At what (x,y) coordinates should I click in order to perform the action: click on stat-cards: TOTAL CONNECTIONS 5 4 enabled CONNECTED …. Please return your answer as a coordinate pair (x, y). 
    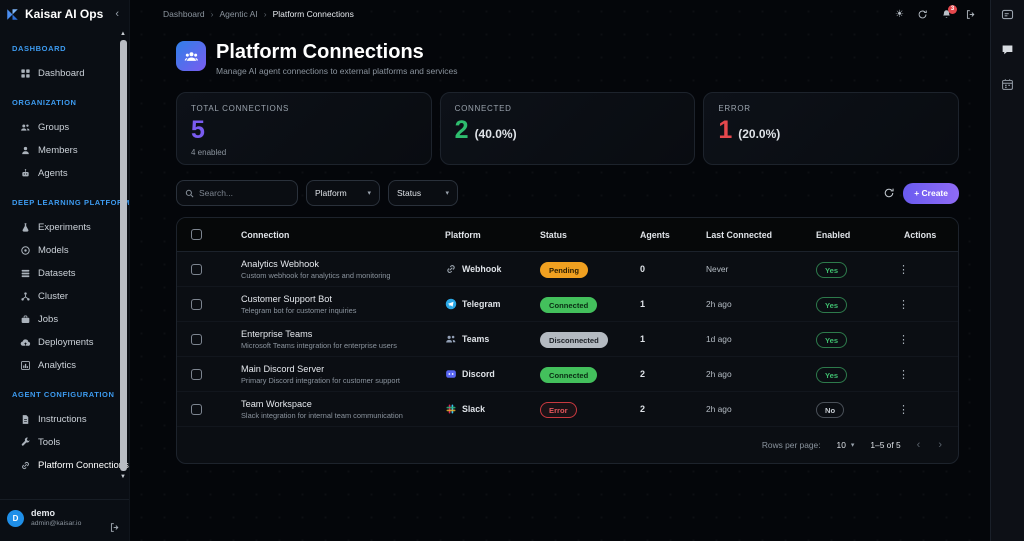
    Looking at the image, I should click on (567, 128).